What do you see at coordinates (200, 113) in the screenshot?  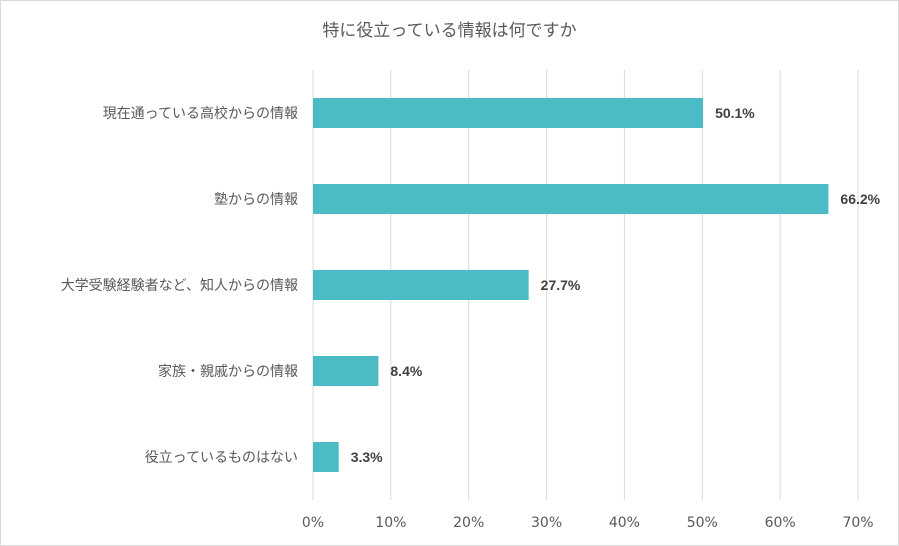 I see `category-label: 現在通っている高校からの情報` at bounding box center [200, 113].